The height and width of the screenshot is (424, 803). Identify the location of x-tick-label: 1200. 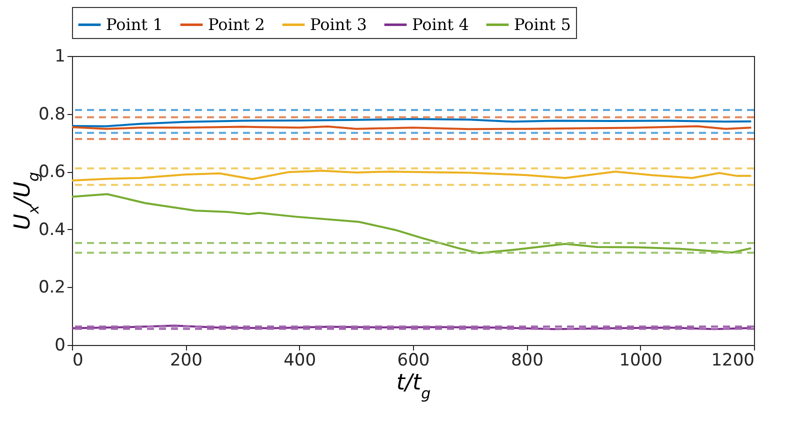
(732, 360).